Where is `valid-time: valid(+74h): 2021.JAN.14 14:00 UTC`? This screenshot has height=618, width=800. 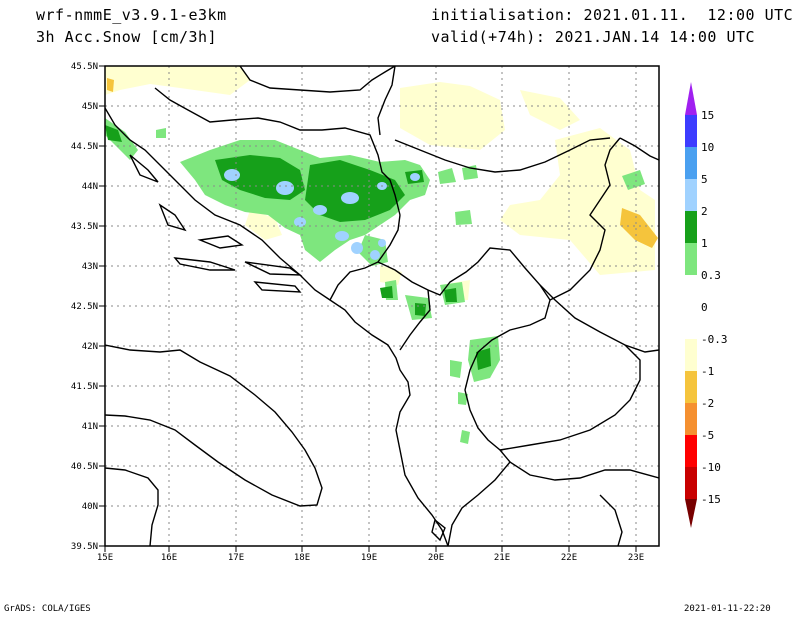
valid-time: valid(+74h): 2021.JAN.14 14:00 UTC is located at coordinates (593, 37).